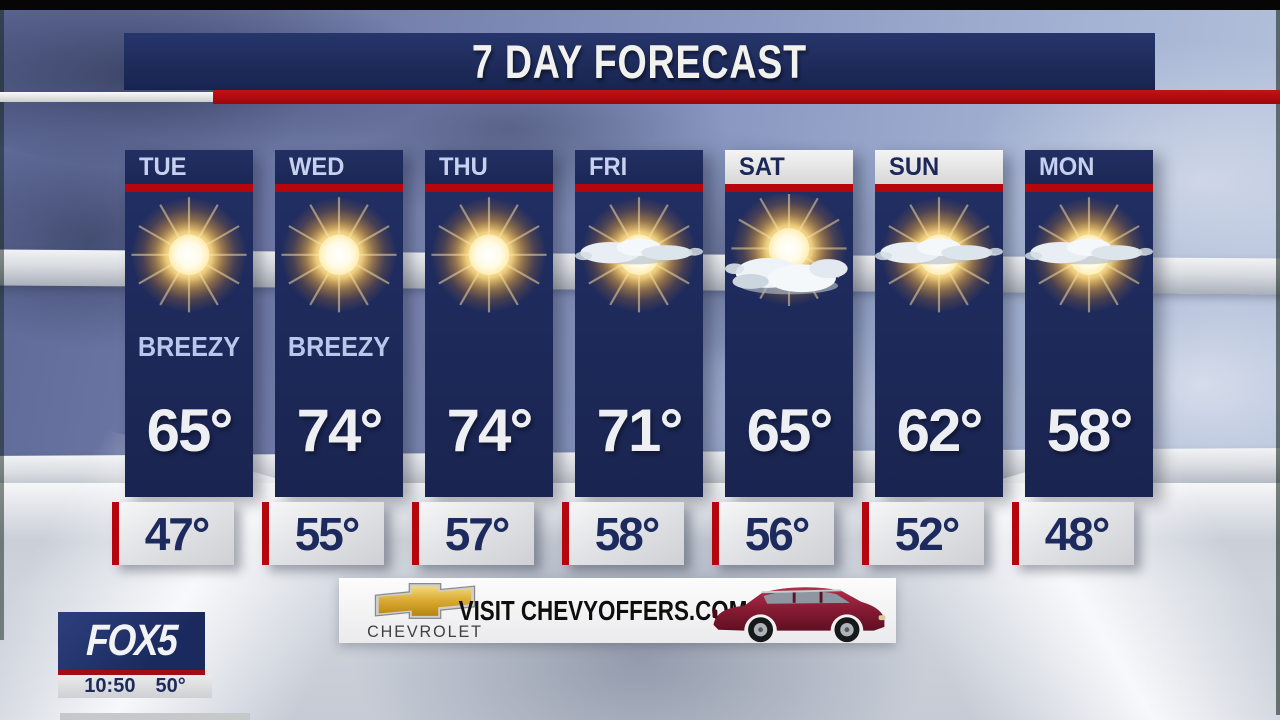 This screenshot has height=720, width=1280. I want to click on day-label-header: THU, so click(489, 167).